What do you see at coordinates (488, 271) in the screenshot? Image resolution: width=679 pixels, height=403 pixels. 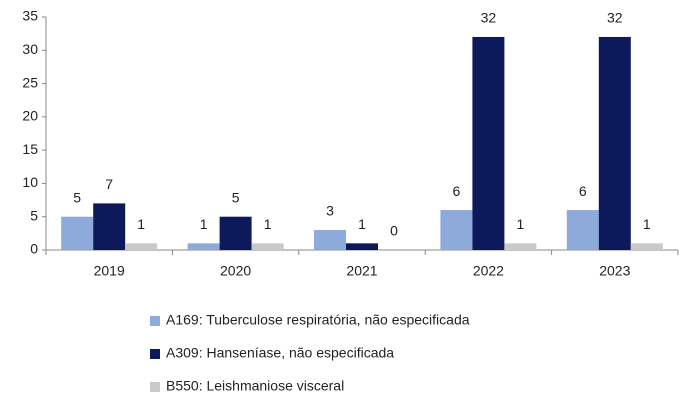 I see `x-tick-label: 2022` at bounding box center [488, 271].